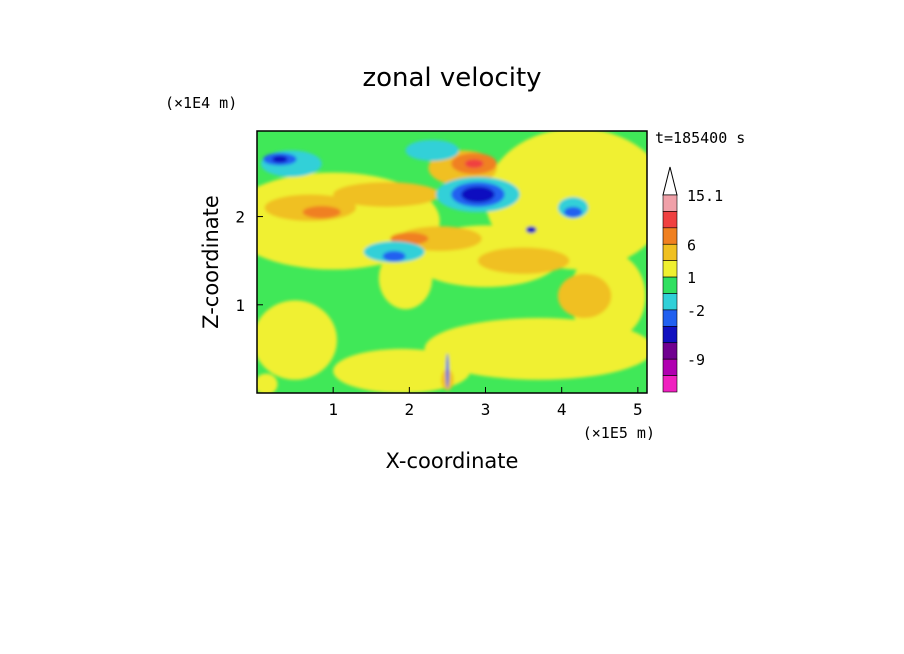  I want to click on x-tick-label-0: 1, so click(333, 409).